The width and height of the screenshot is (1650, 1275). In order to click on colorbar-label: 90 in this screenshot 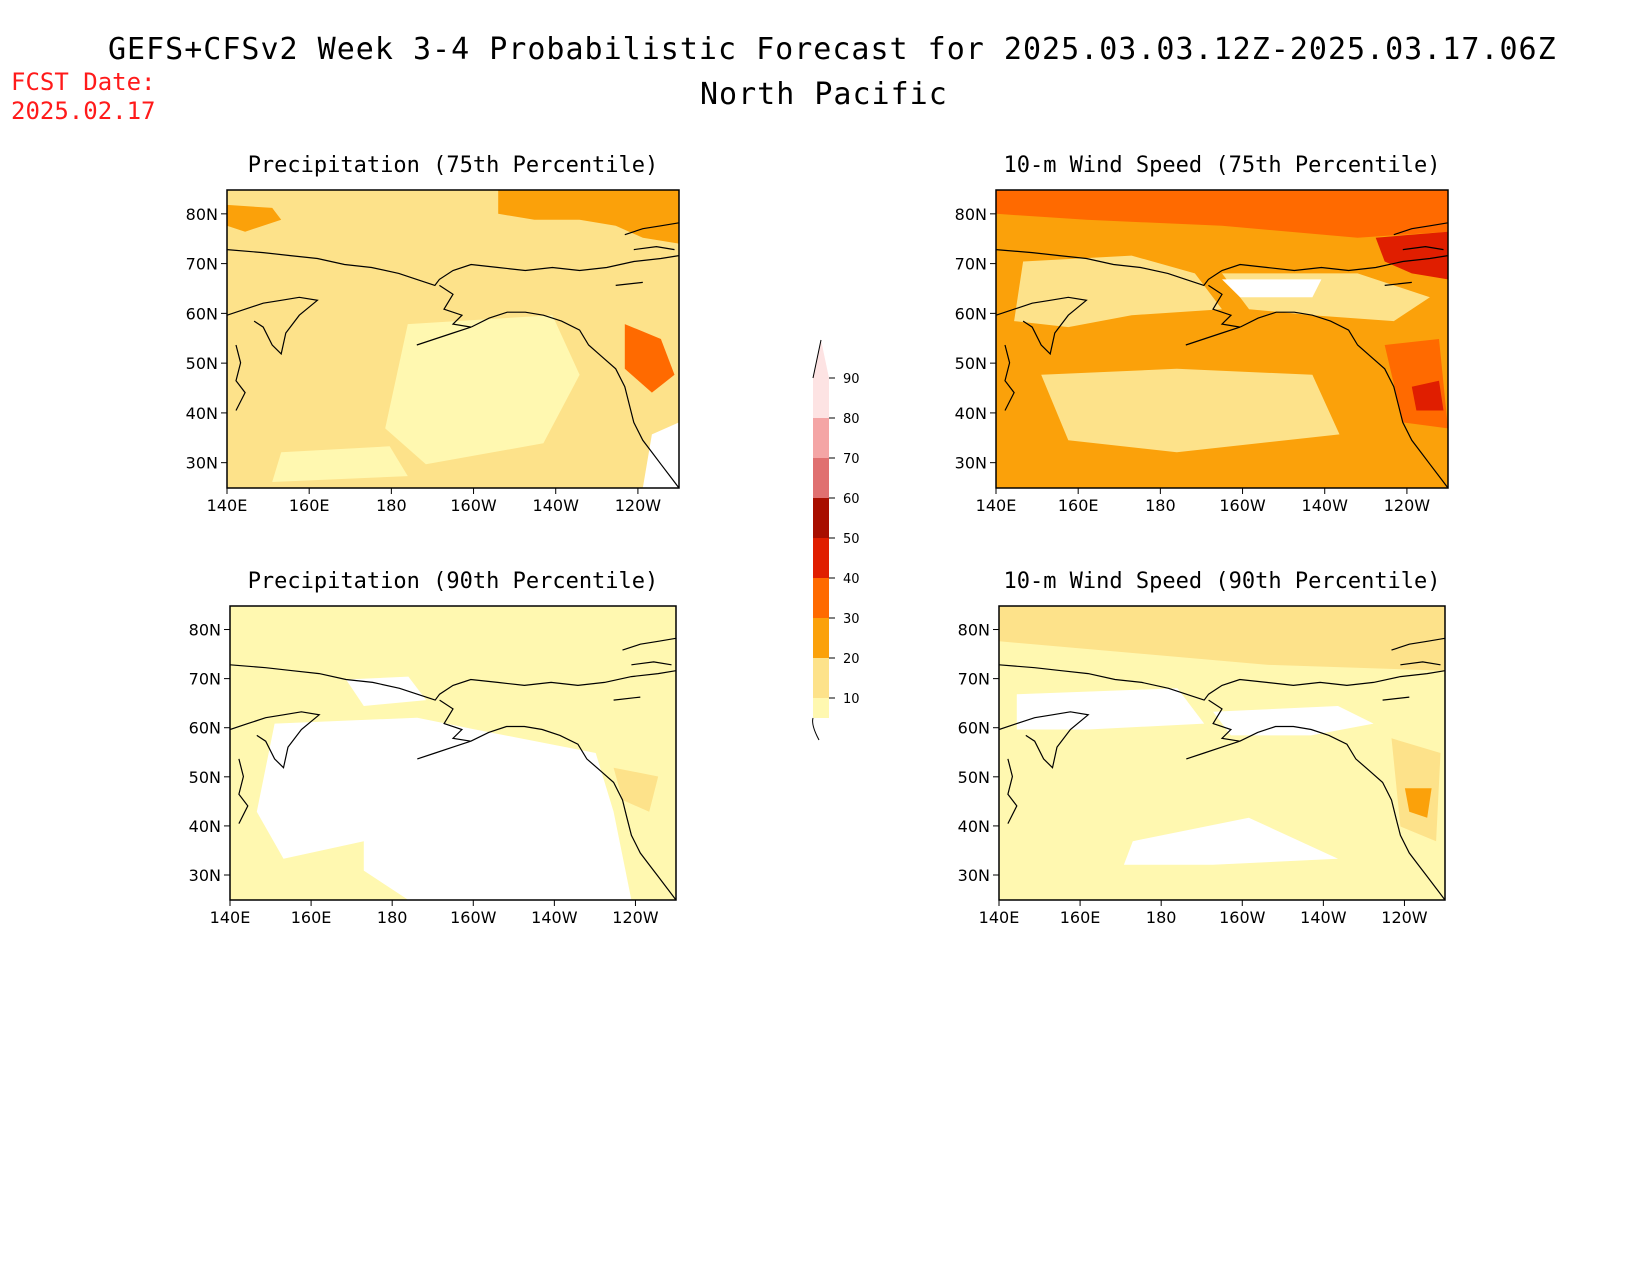, I will do `click(851, 379)`.